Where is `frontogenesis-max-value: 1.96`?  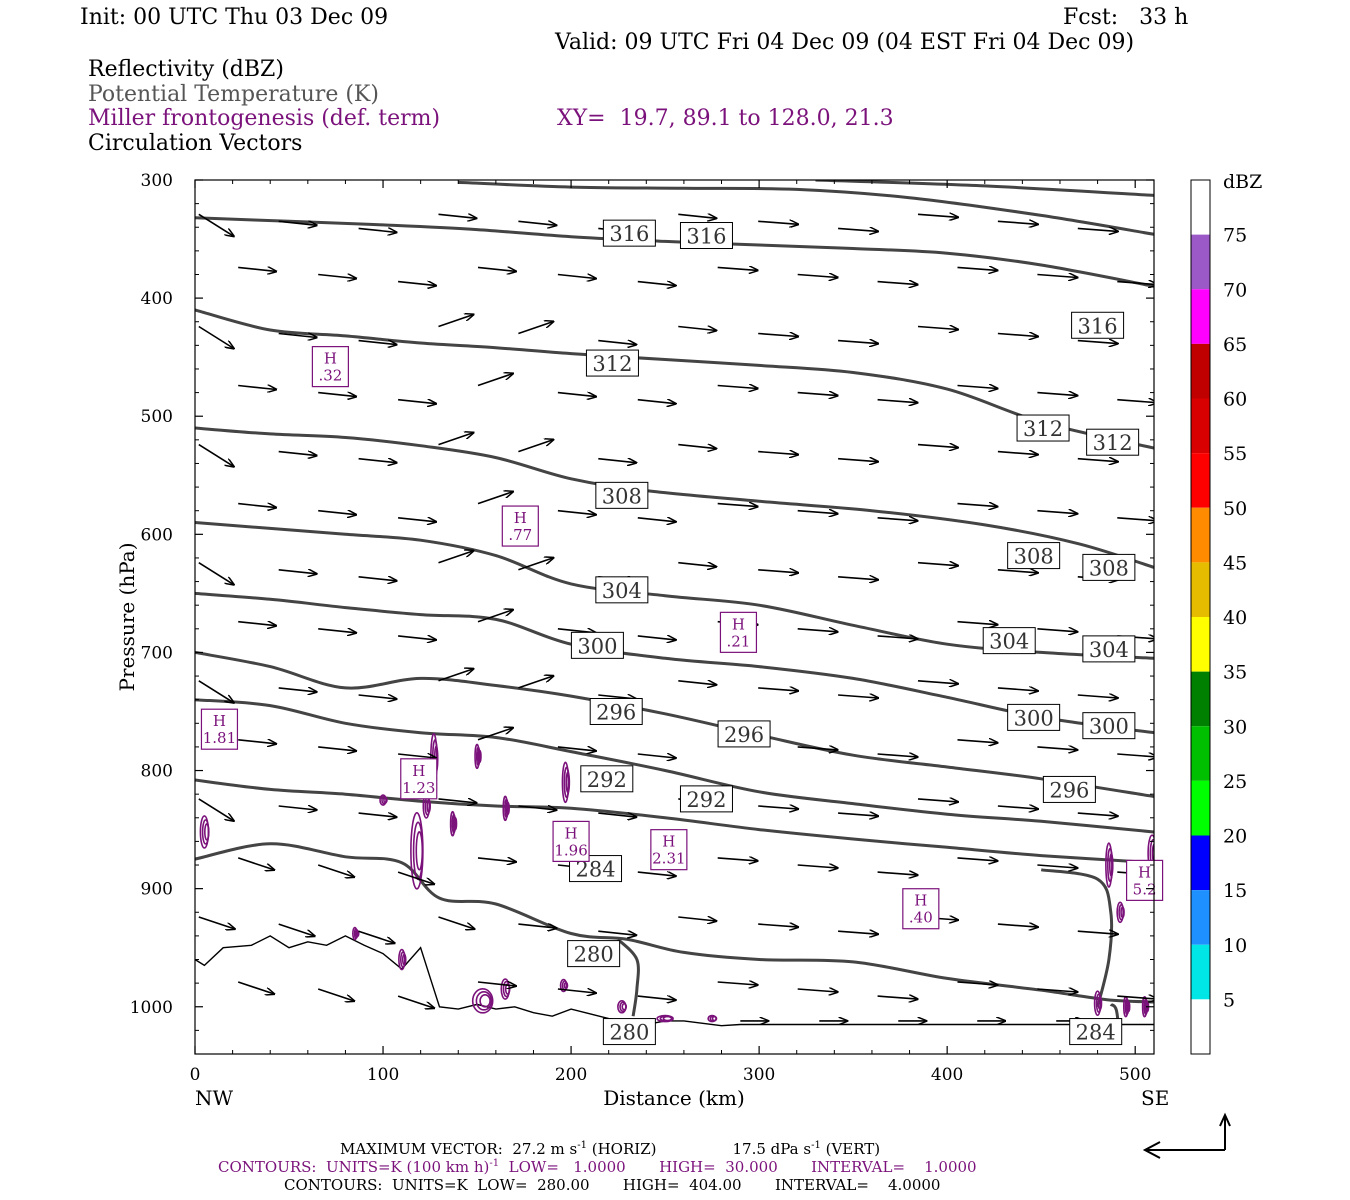
frontogenesis-max-value: 1.96 is located at coordinates (570, 850).